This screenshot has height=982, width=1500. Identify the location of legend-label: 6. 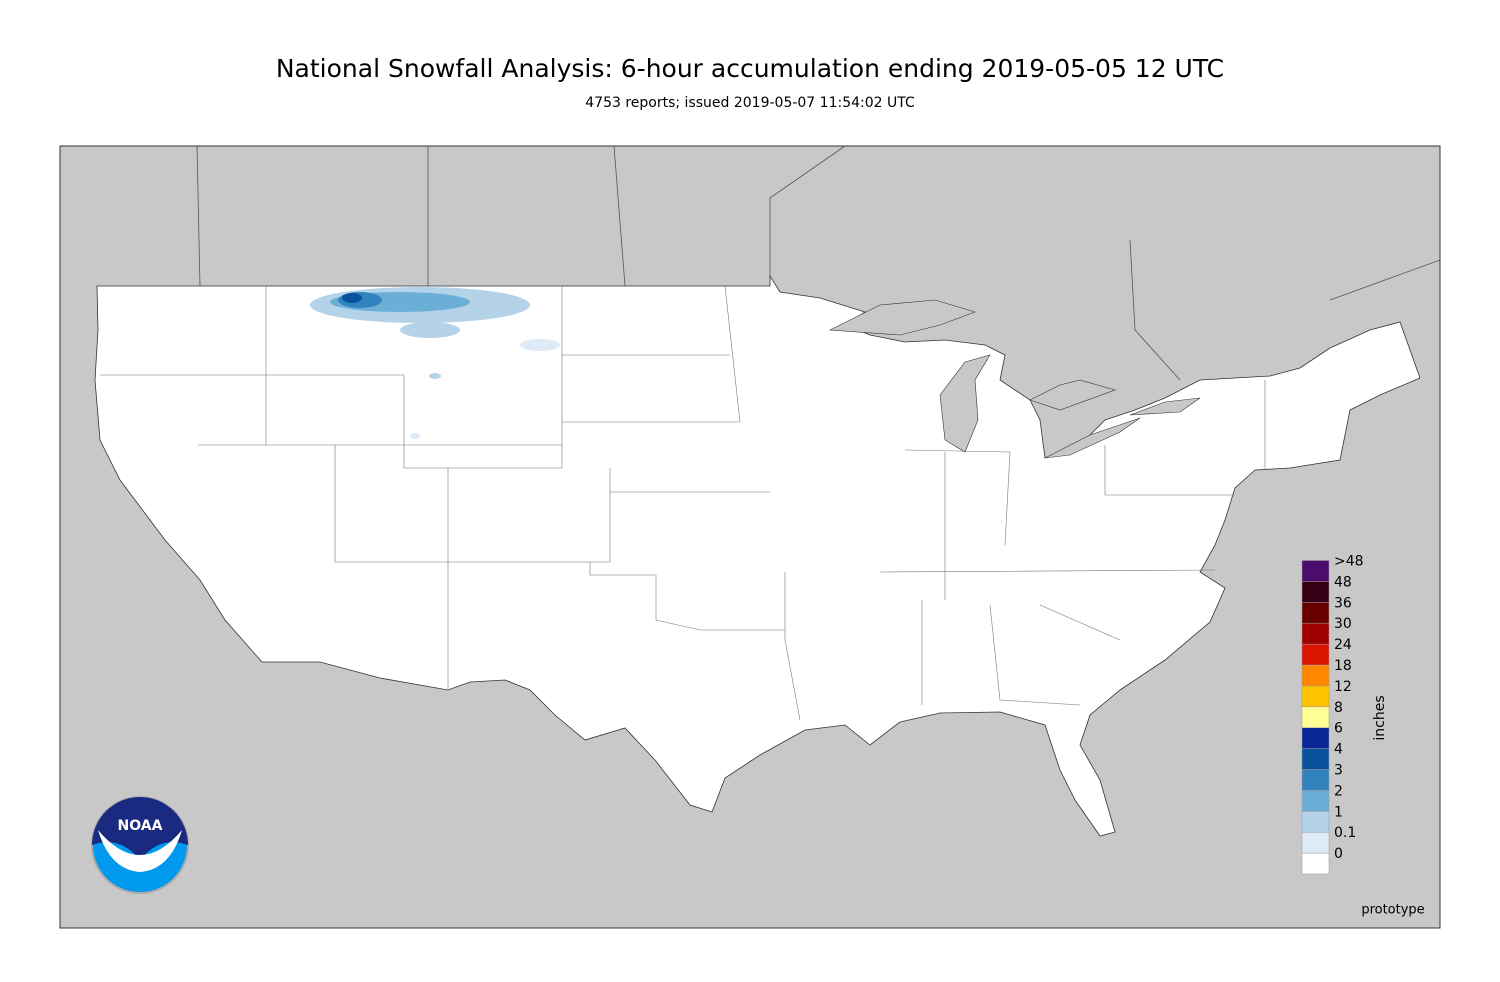
(1338, 729).